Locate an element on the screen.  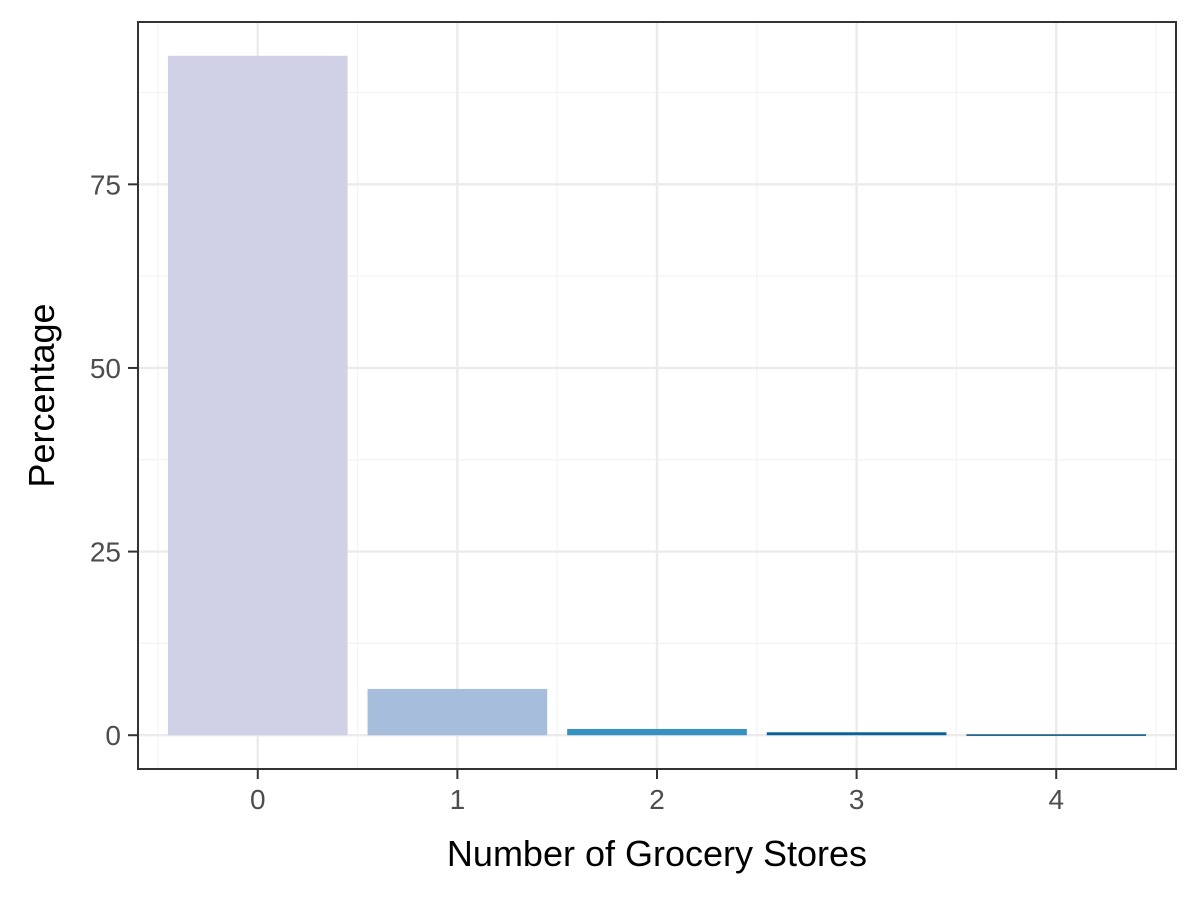
y-tick-label: 50 is located at coordinates (105, 368).